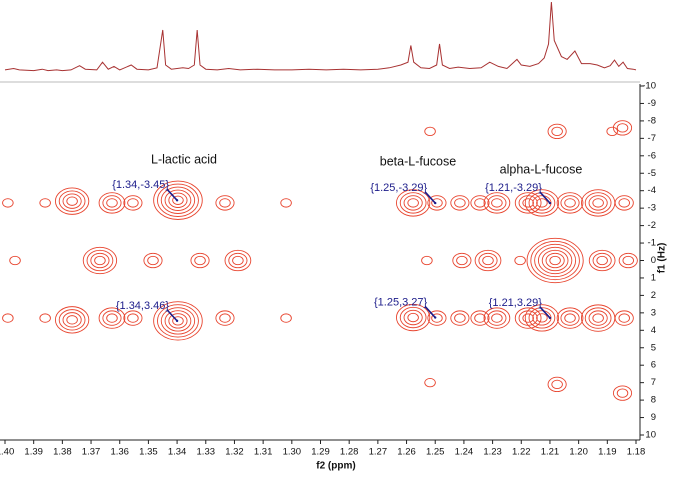  Describe the element at coordinates (653, 400) in the screenshot. I see `y-tick-label: 8` at that location.